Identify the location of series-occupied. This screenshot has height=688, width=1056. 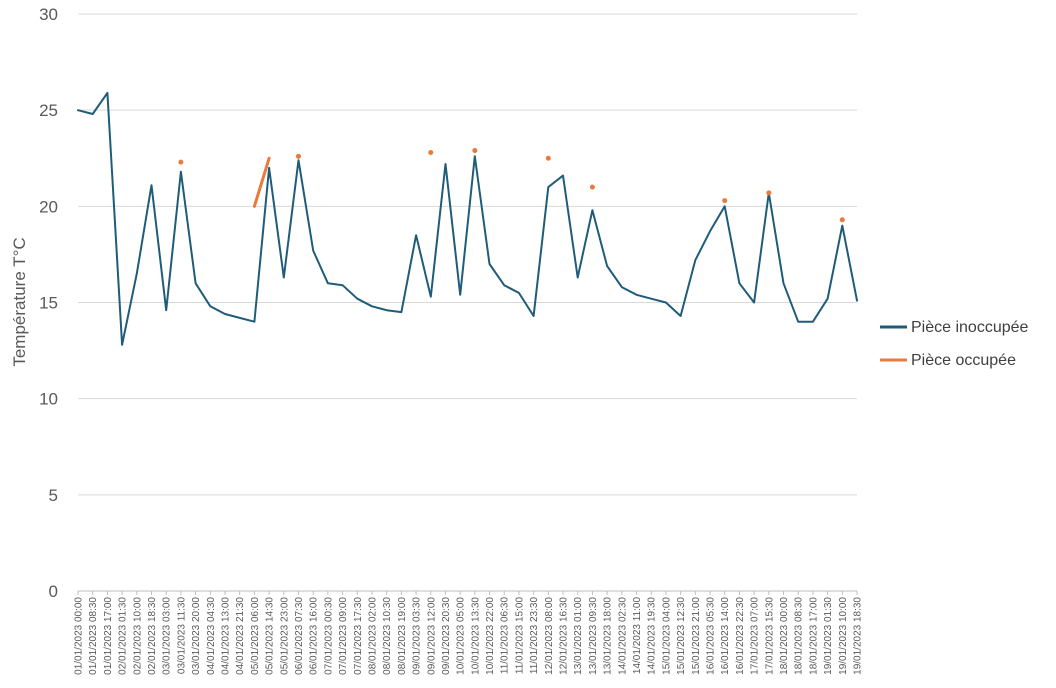
(511, 185).